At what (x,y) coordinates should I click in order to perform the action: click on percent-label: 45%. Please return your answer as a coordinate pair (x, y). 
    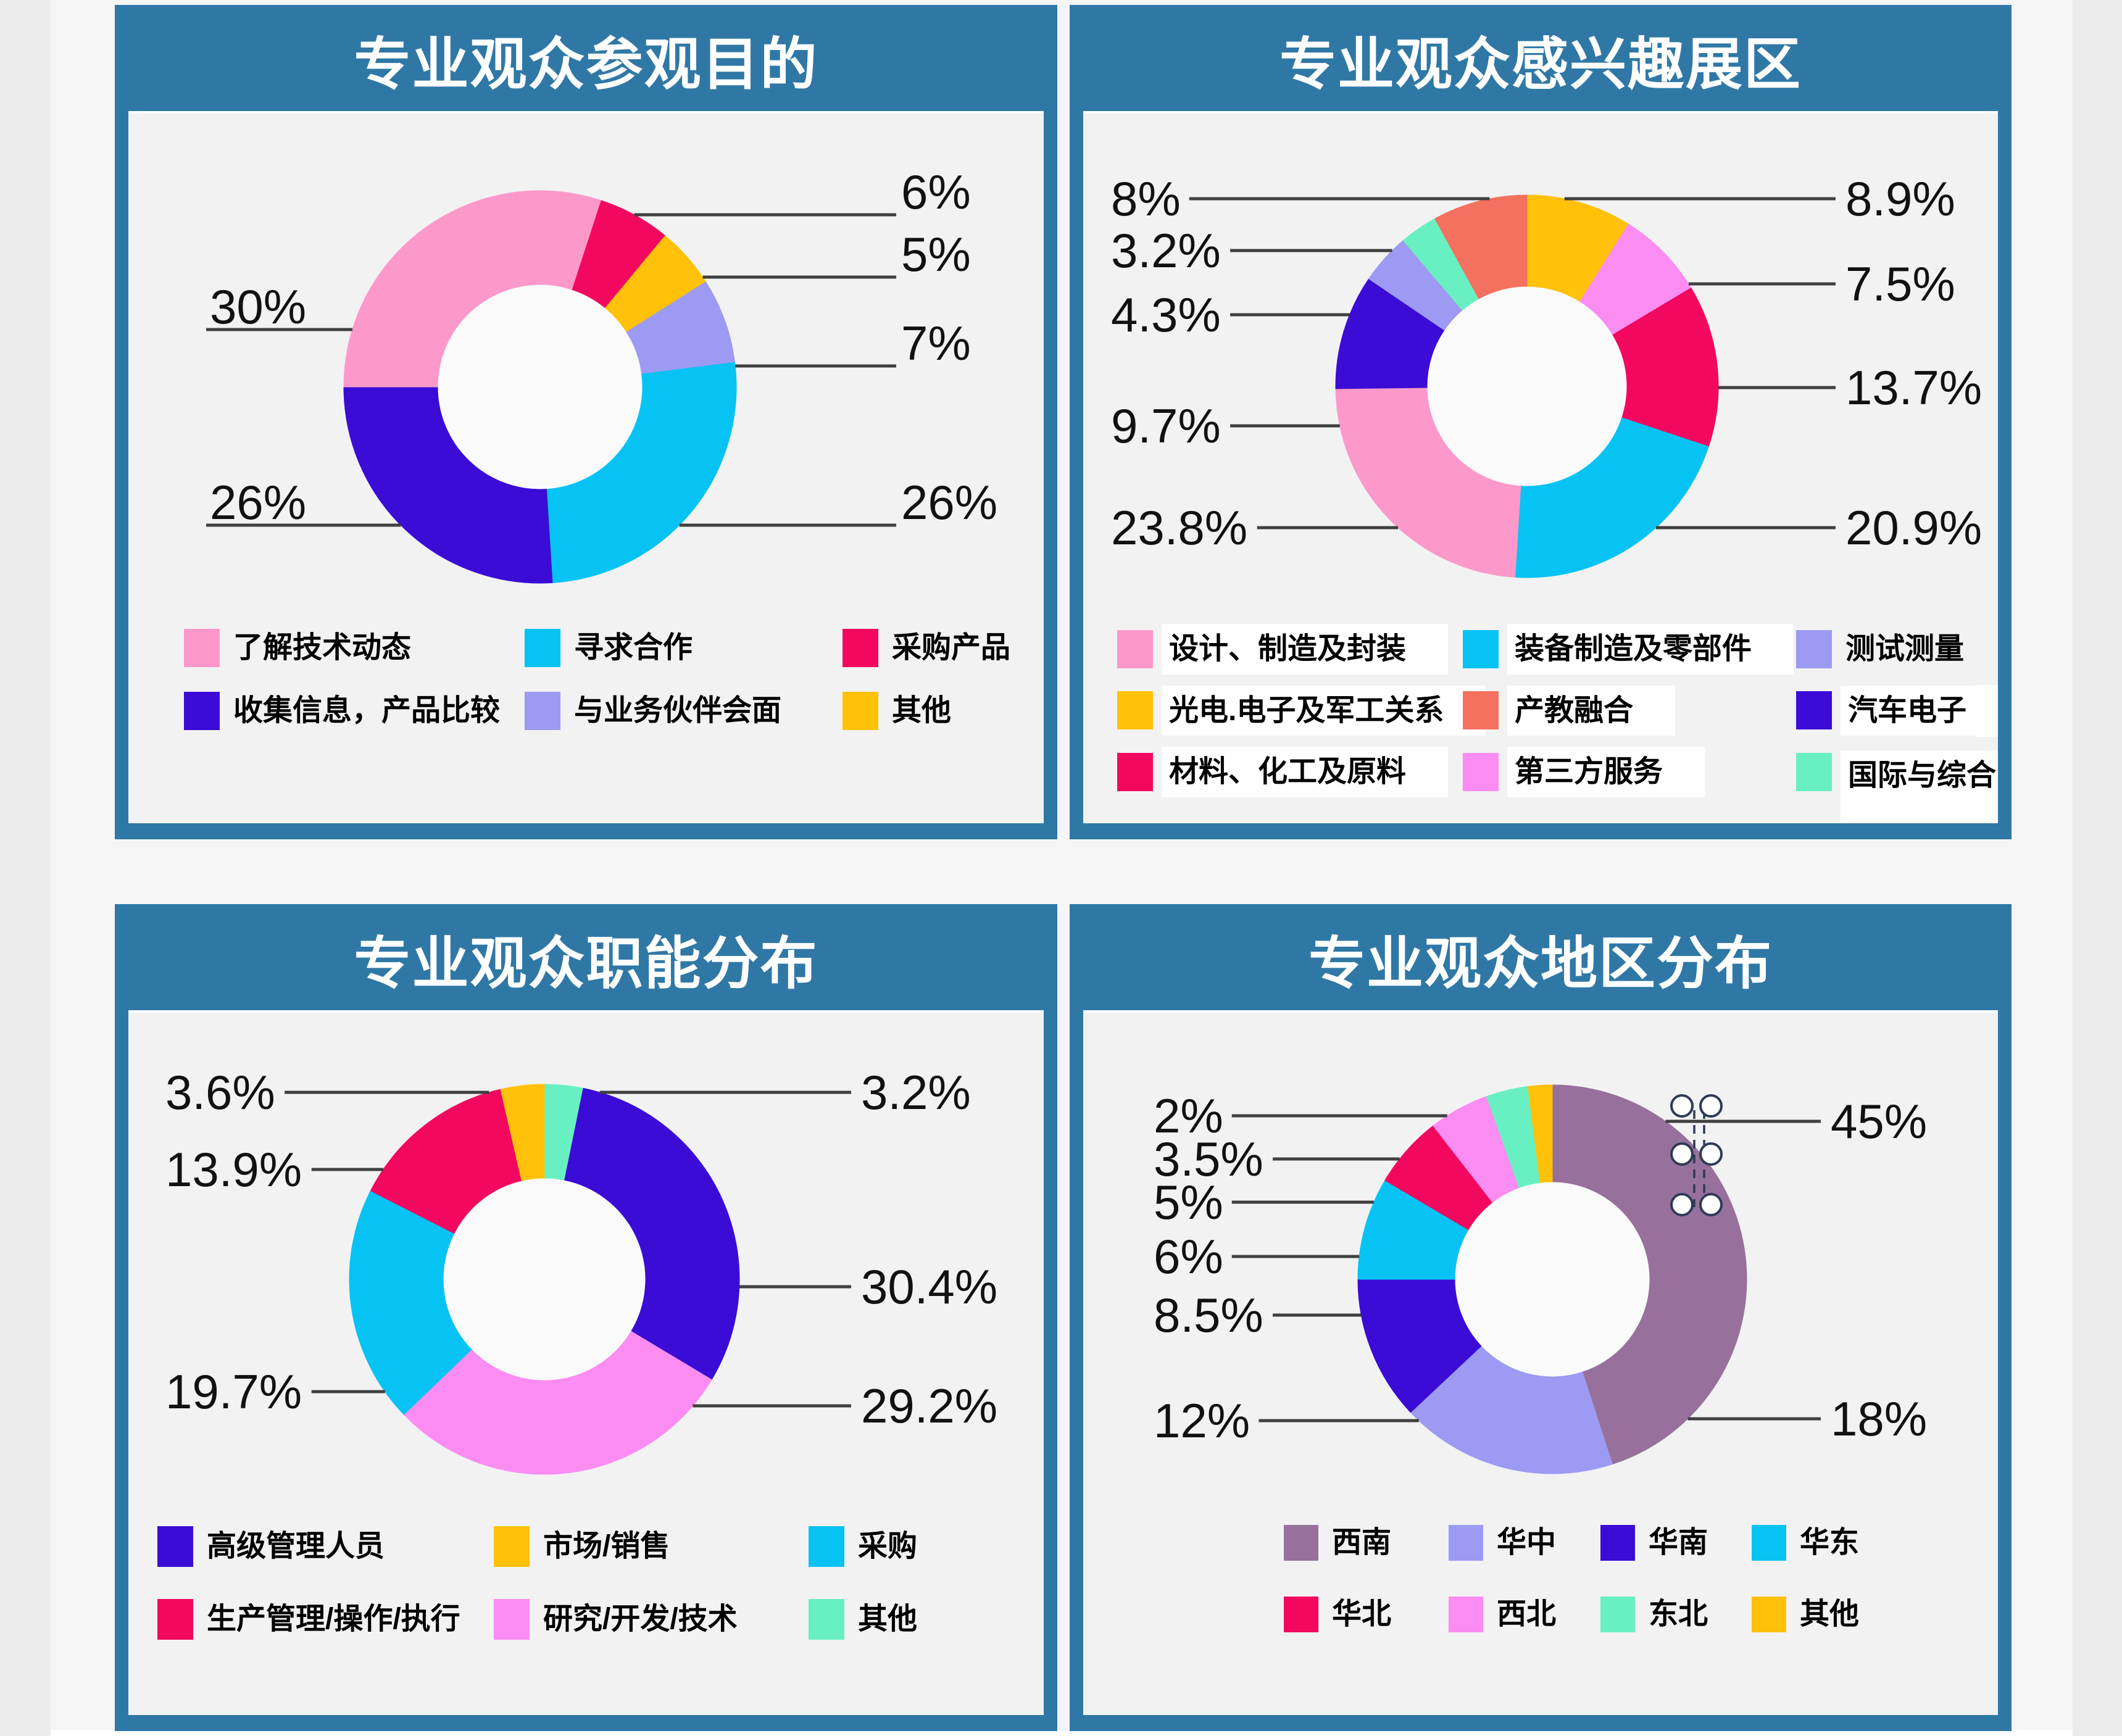
    Looking at the image, I should click on (1879, 1121).